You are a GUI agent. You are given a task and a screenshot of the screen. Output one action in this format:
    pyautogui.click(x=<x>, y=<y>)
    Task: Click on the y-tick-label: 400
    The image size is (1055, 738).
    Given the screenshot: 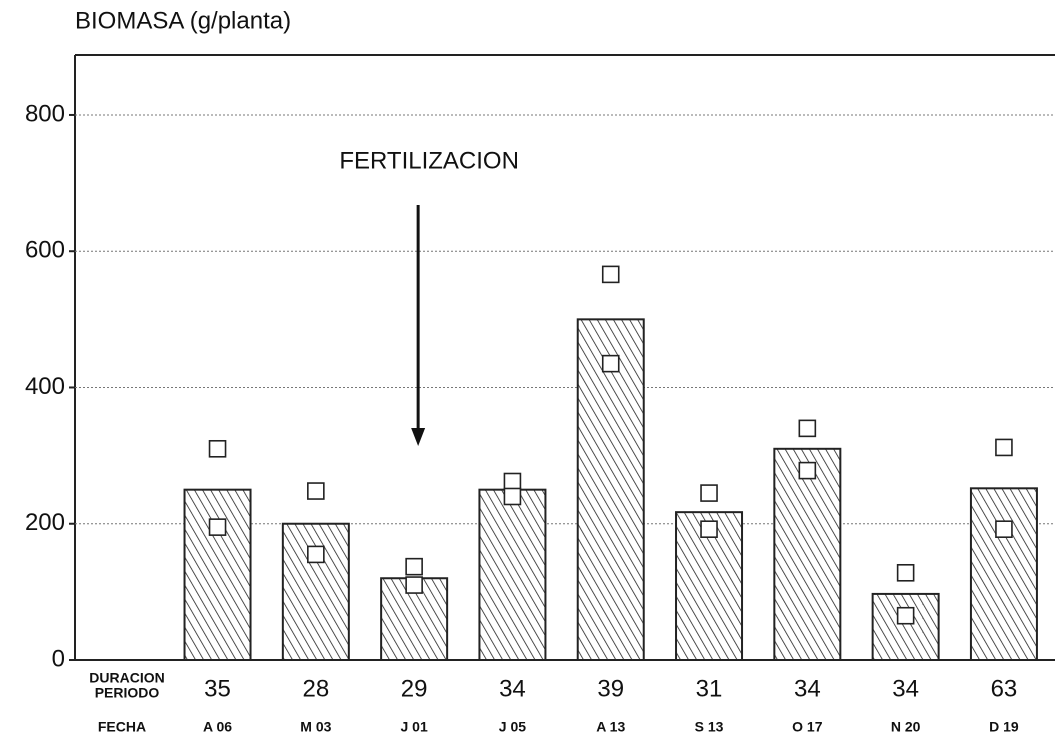 What is the action you would take?
    pyautogui.click(x=45, y=386)
    